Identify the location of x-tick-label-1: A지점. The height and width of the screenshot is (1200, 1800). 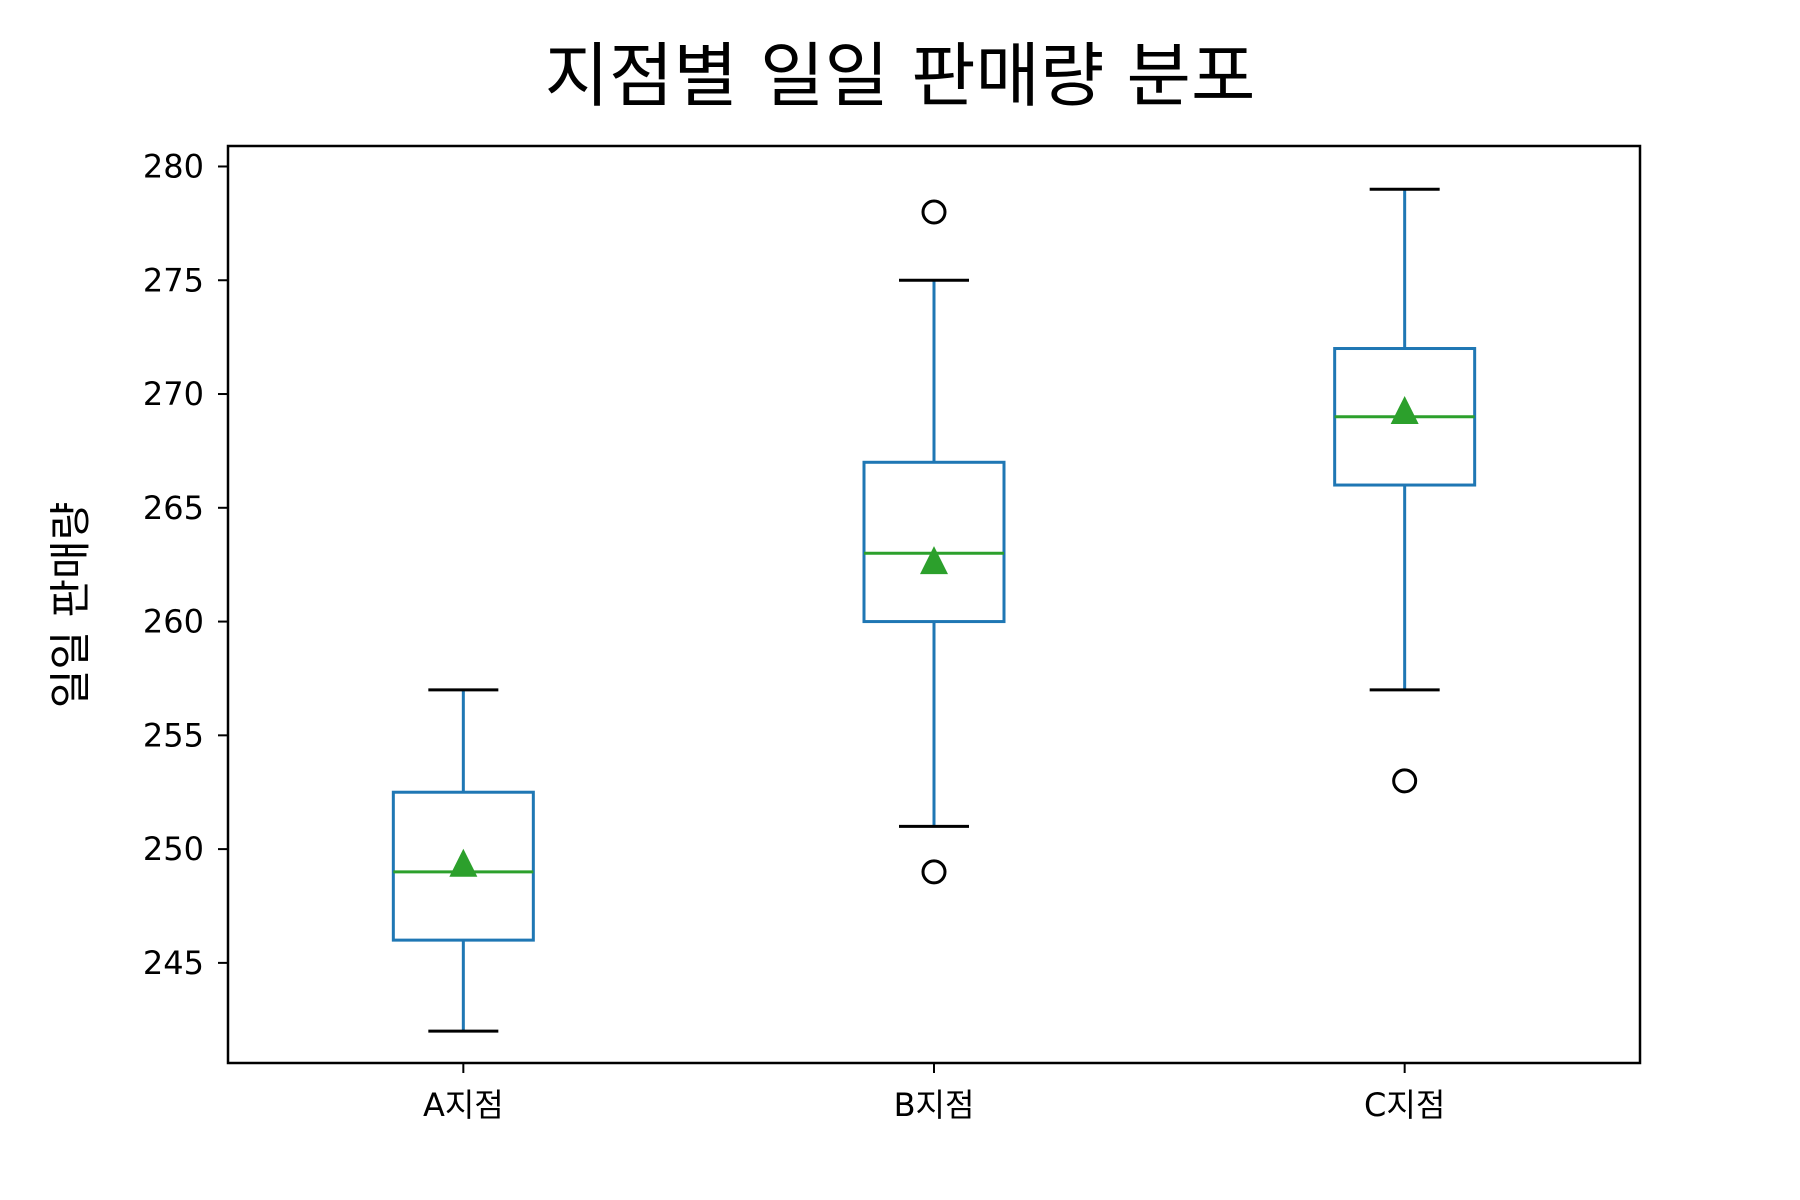
(463, 1105).